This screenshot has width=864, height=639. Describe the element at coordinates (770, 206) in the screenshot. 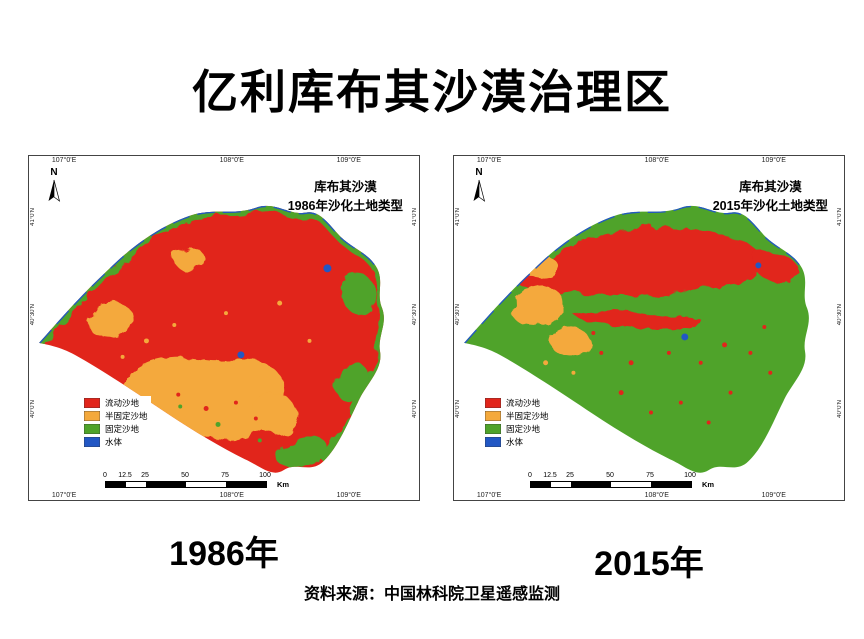

I see `map-title-line2: 2015年沙化土地类型` at that location.